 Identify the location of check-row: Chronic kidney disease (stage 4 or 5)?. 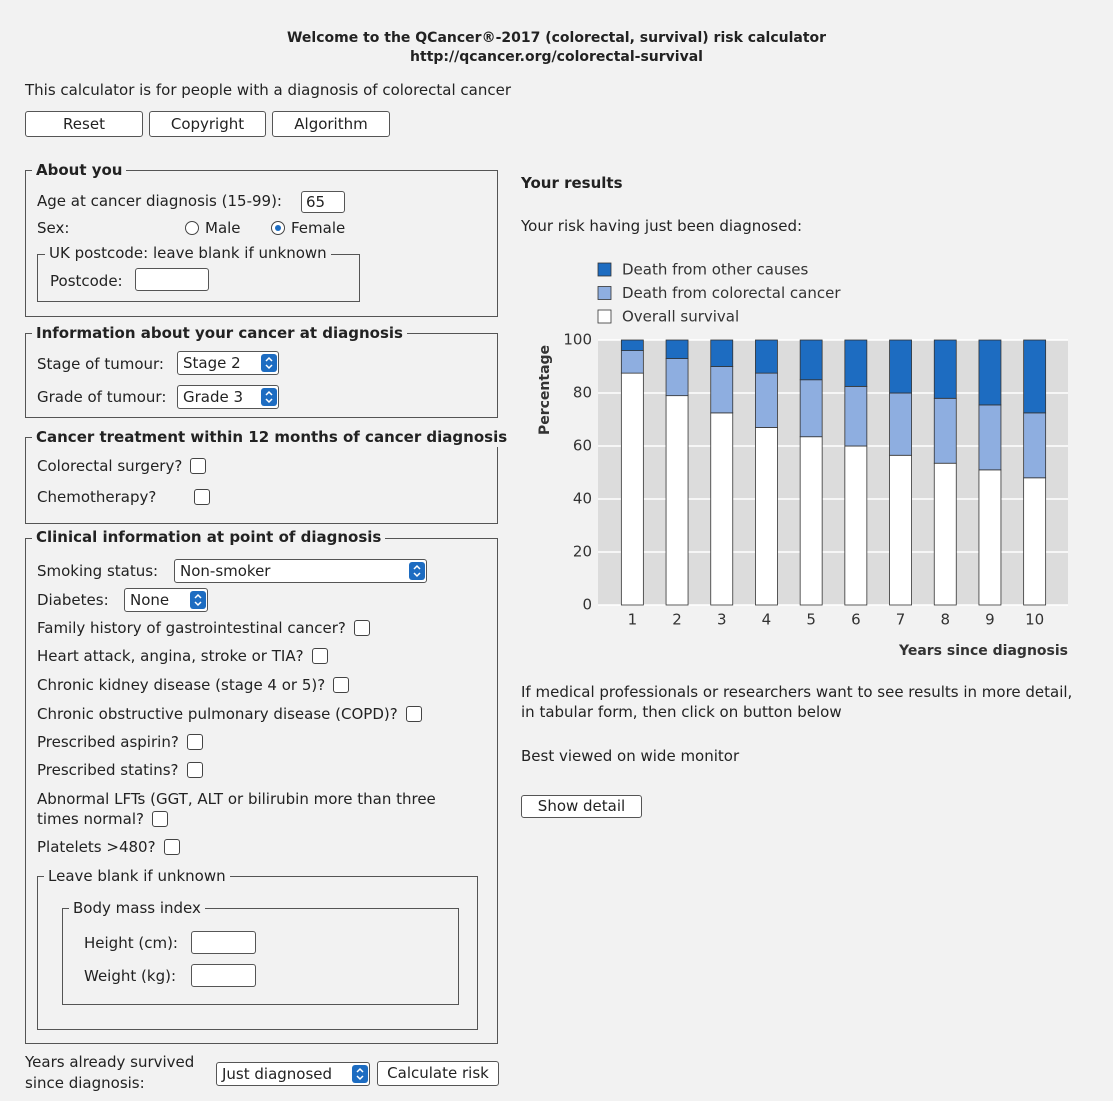
(193, 685).